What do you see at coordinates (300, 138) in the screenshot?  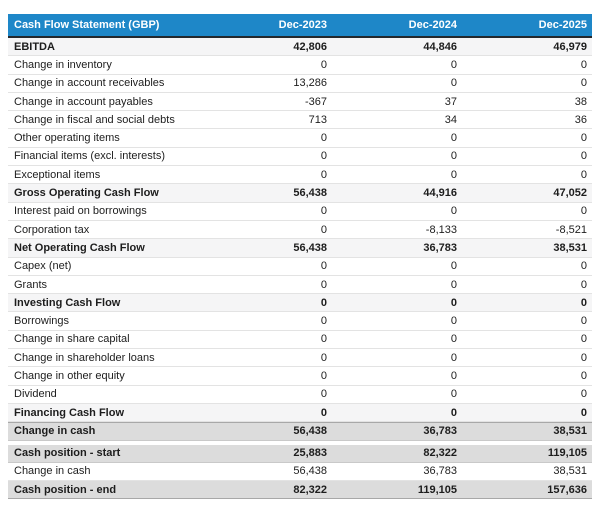 I see `table-row: Other operating items 0 0 0` at bounding box center [300, 138].